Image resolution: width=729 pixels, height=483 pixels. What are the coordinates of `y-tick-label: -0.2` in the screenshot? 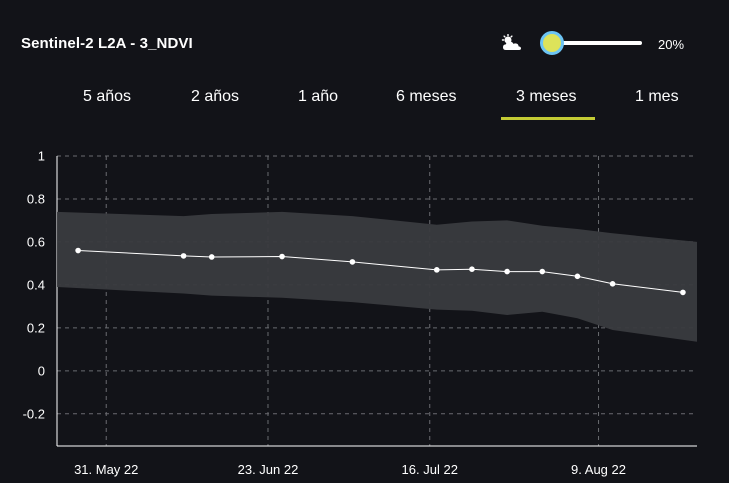 It's located at (34, 413).